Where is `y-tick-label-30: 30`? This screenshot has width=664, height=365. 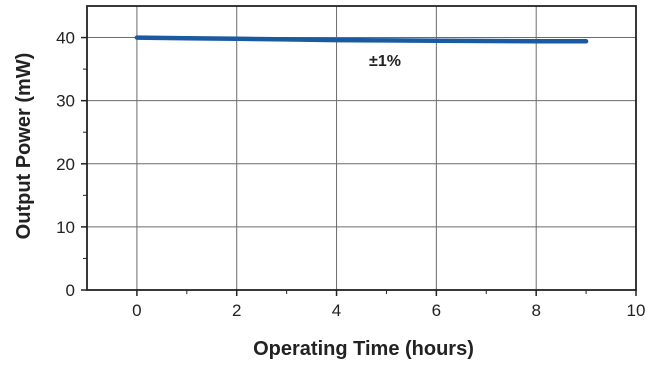 y-tick-label-30: 30 is located at coordinates (65, 101).